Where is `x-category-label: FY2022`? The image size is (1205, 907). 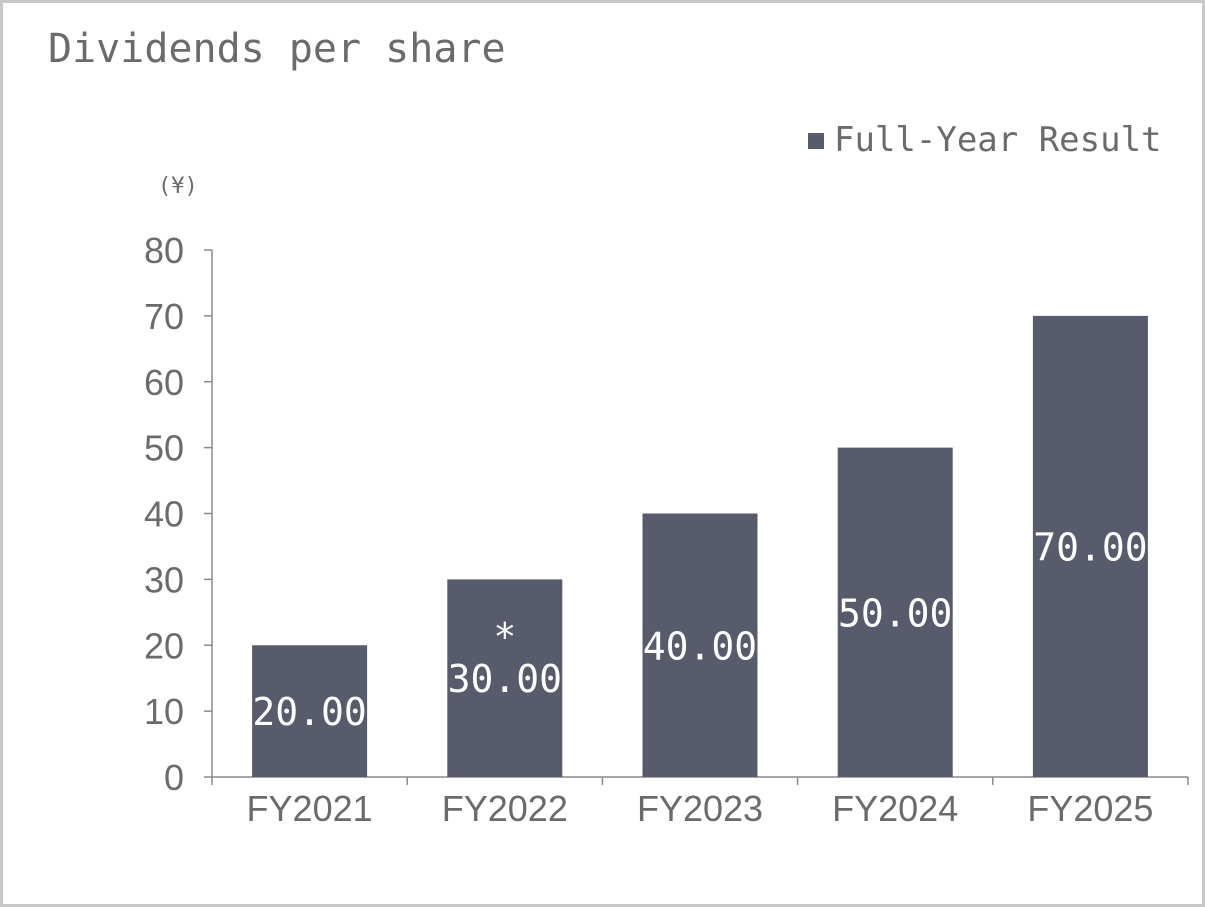
x-category-label: FY2022 is located at coordinates (505, 808).